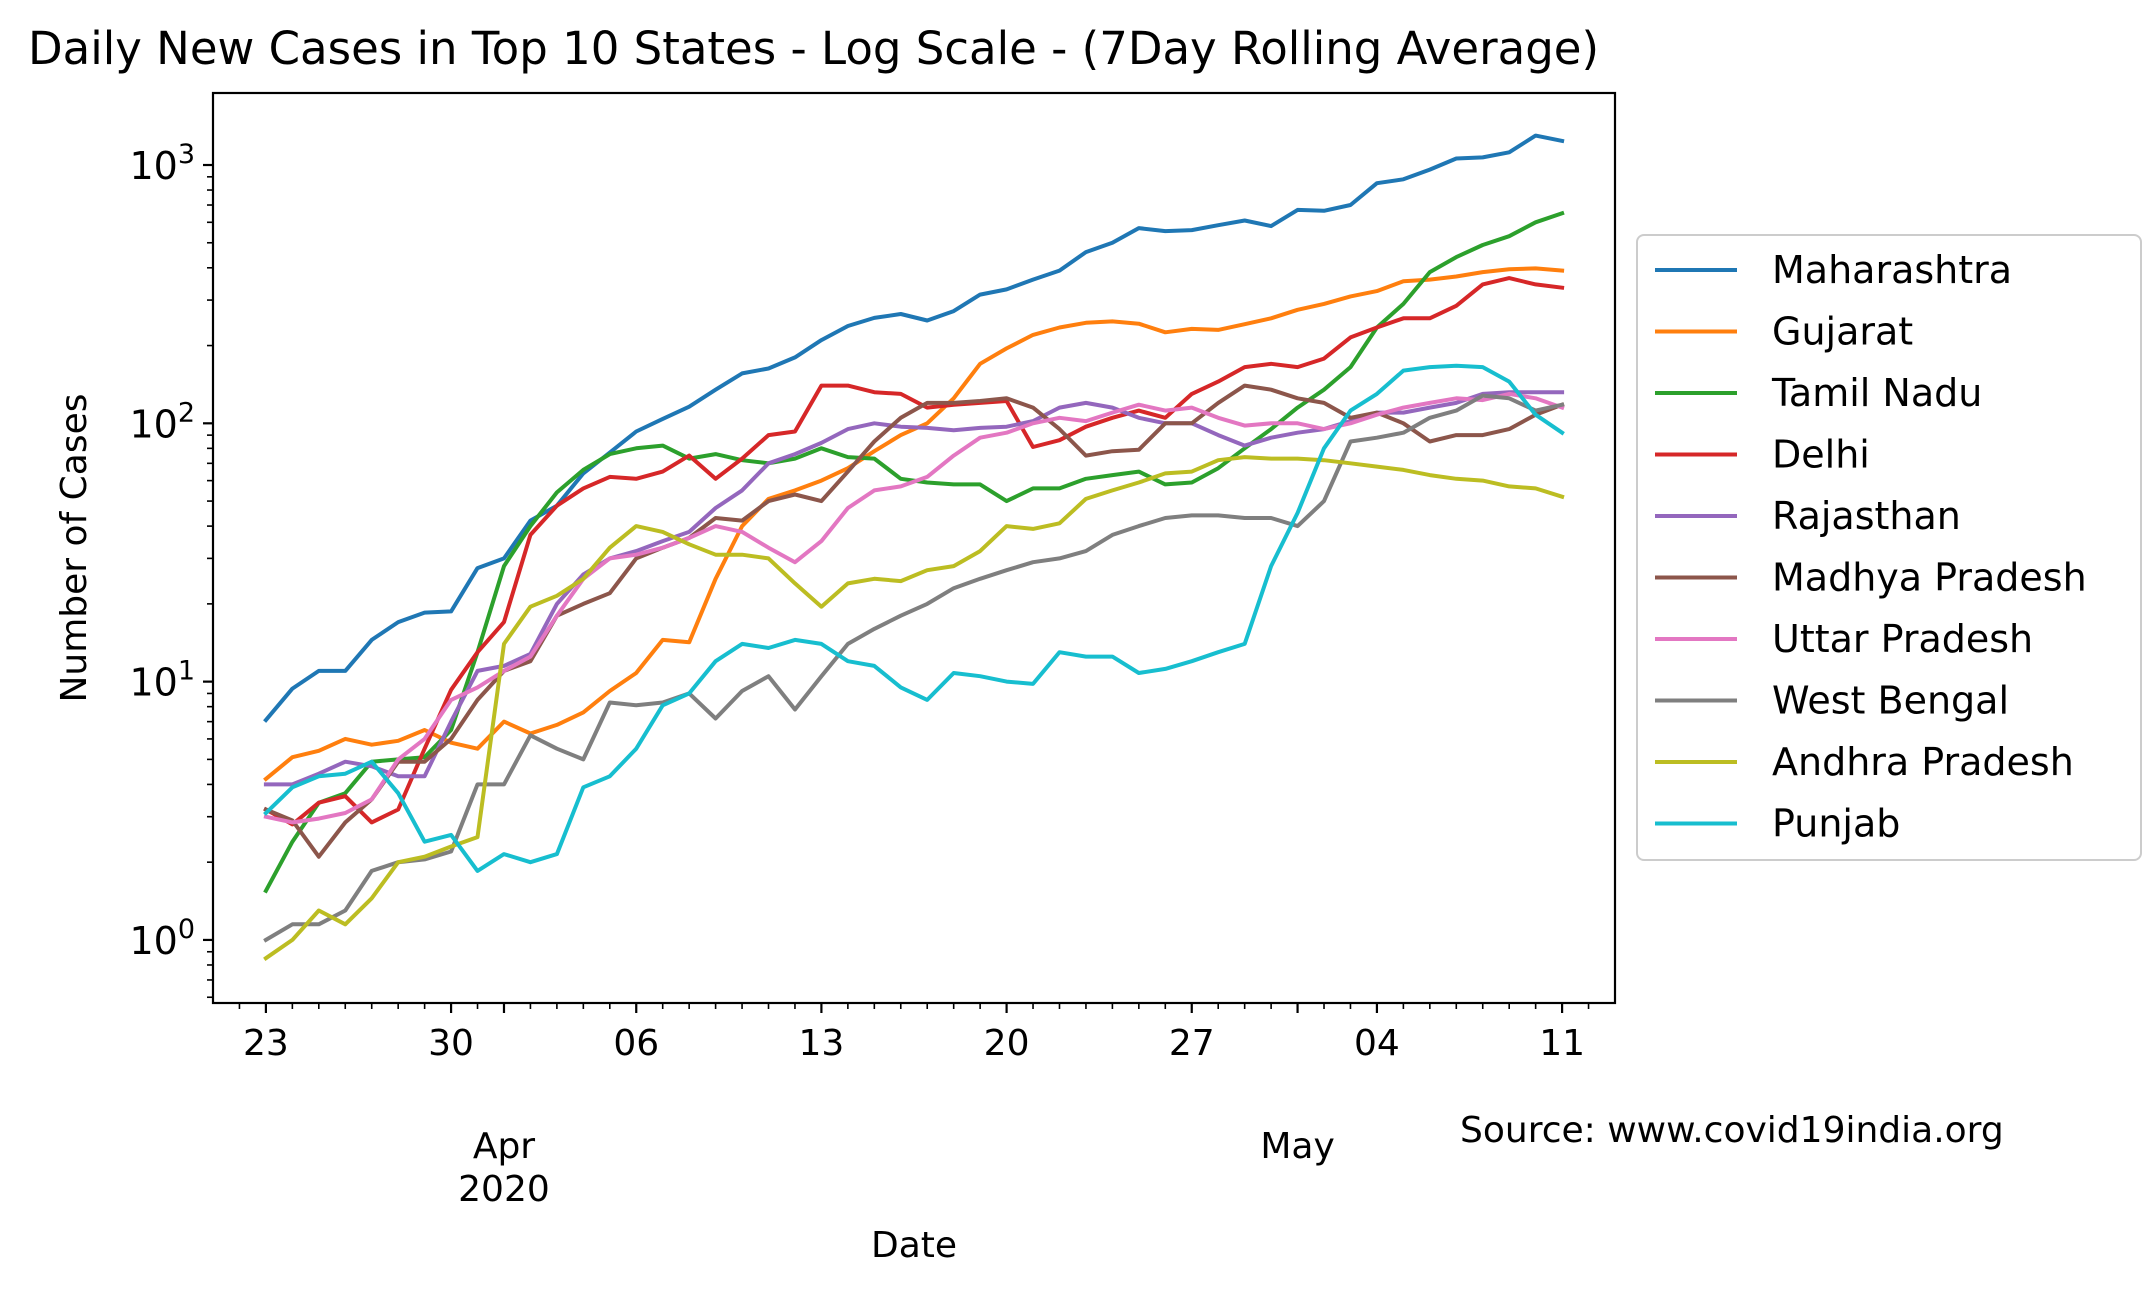  Describe the element at coordinates (1929, 578) in the screenshot. I see `legend-label: Madhya Pradesh` at that location.